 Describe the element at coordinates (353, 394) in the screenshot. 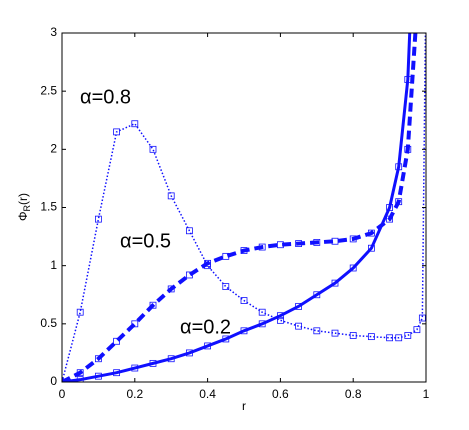

I see `x-tick-label: 0.8` at that location.